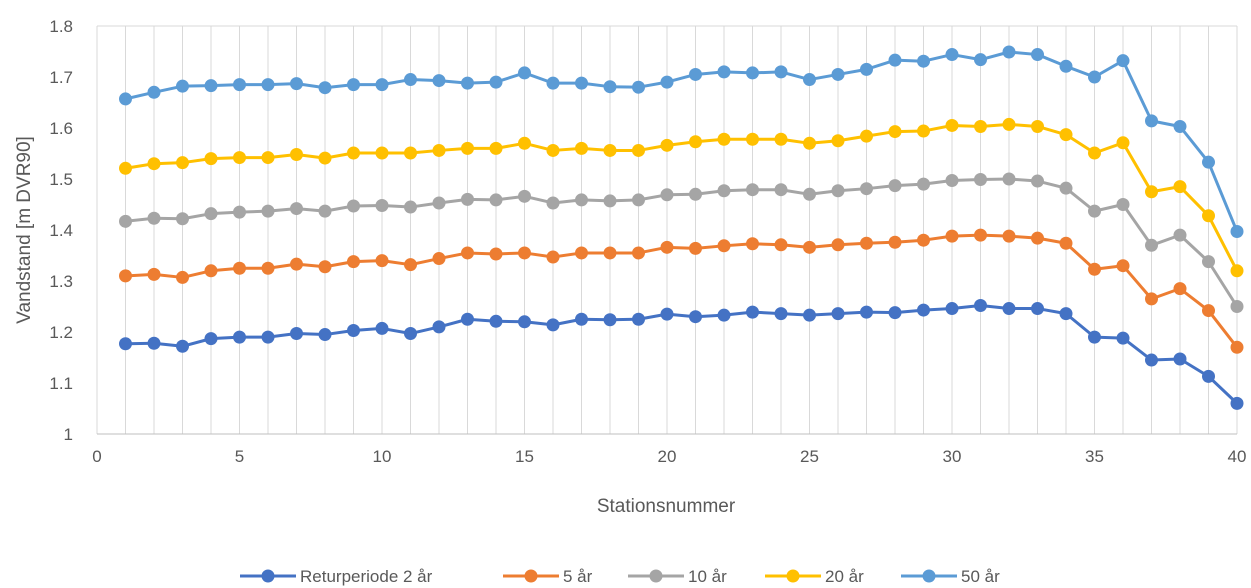 This screenshot has width=1251, height=588. I want to click on y-tick-label: 1.6, so click(61, 128).